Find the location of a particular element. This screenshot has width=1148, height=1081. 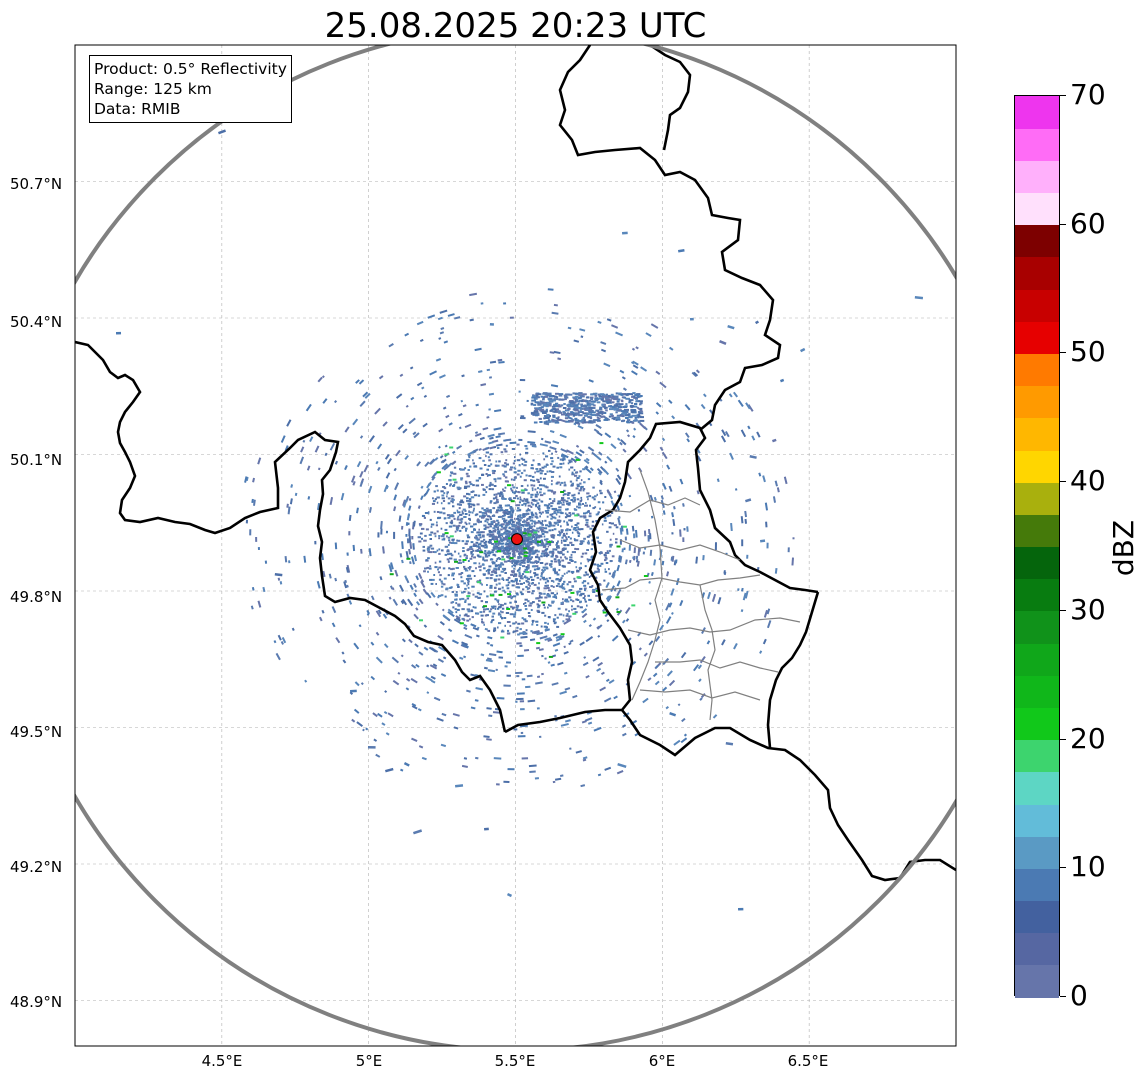

radar-site-marker is located at coordinates (516, 539).